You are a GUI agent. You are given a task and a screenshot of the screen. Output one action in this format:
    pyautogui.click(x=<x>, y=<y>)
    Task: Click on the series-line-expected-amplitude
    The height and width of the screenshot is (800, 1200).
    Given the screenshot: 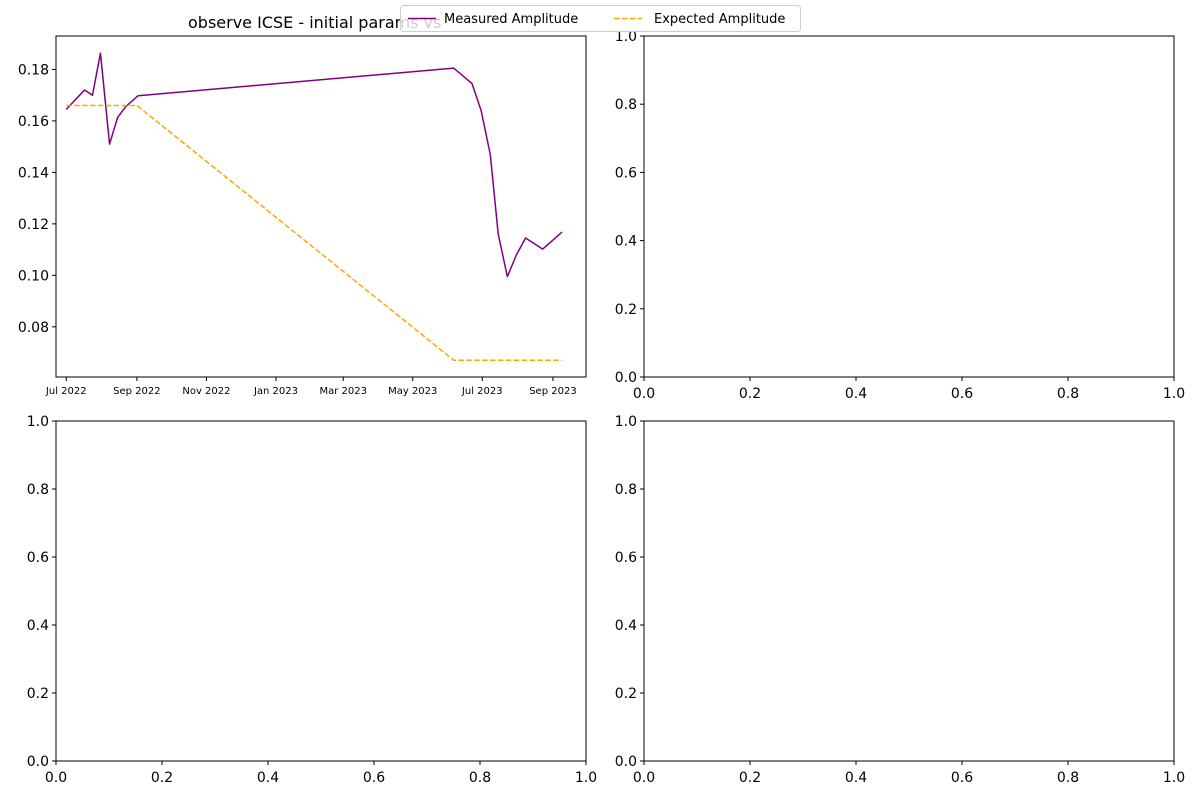 What is the action you would take?
    pyautogui.click(x=314, y=233)
    